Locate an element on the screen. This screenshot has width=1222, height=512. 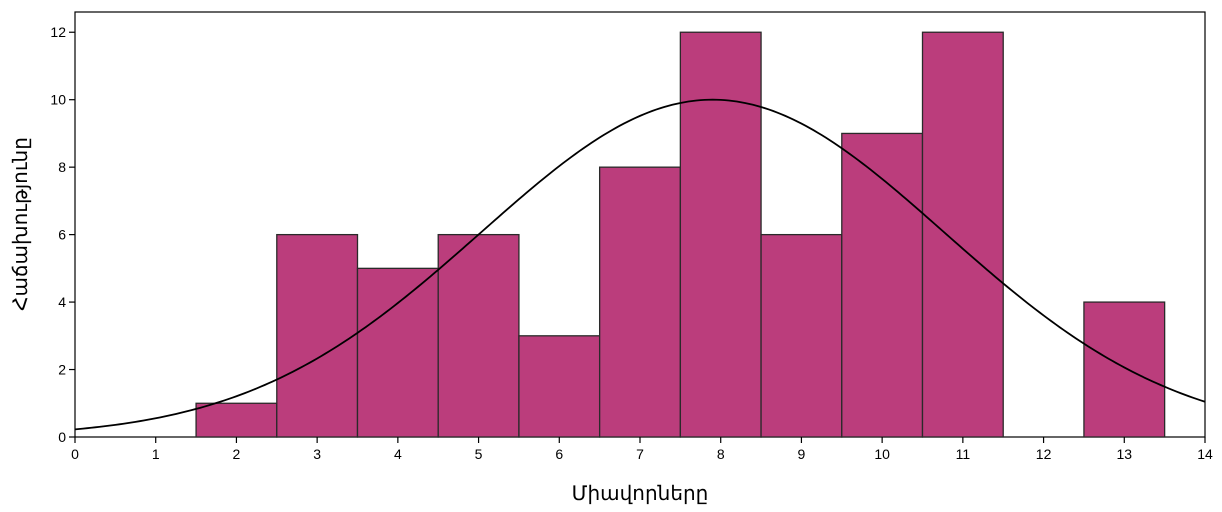
x-tick-label: 9 is located at coordinates (802, 454).